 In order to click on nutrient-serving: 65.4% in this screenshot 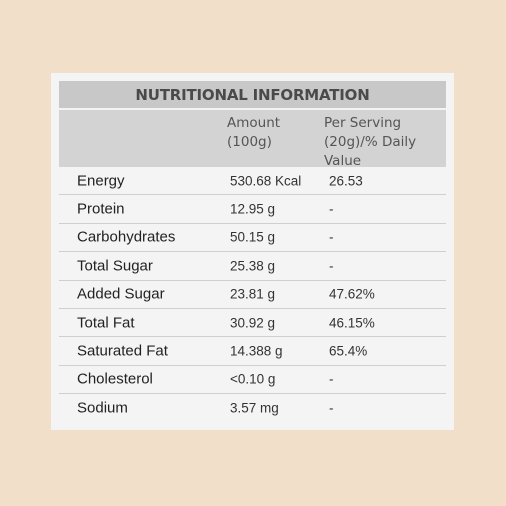, I will do `click(348, 351)`.